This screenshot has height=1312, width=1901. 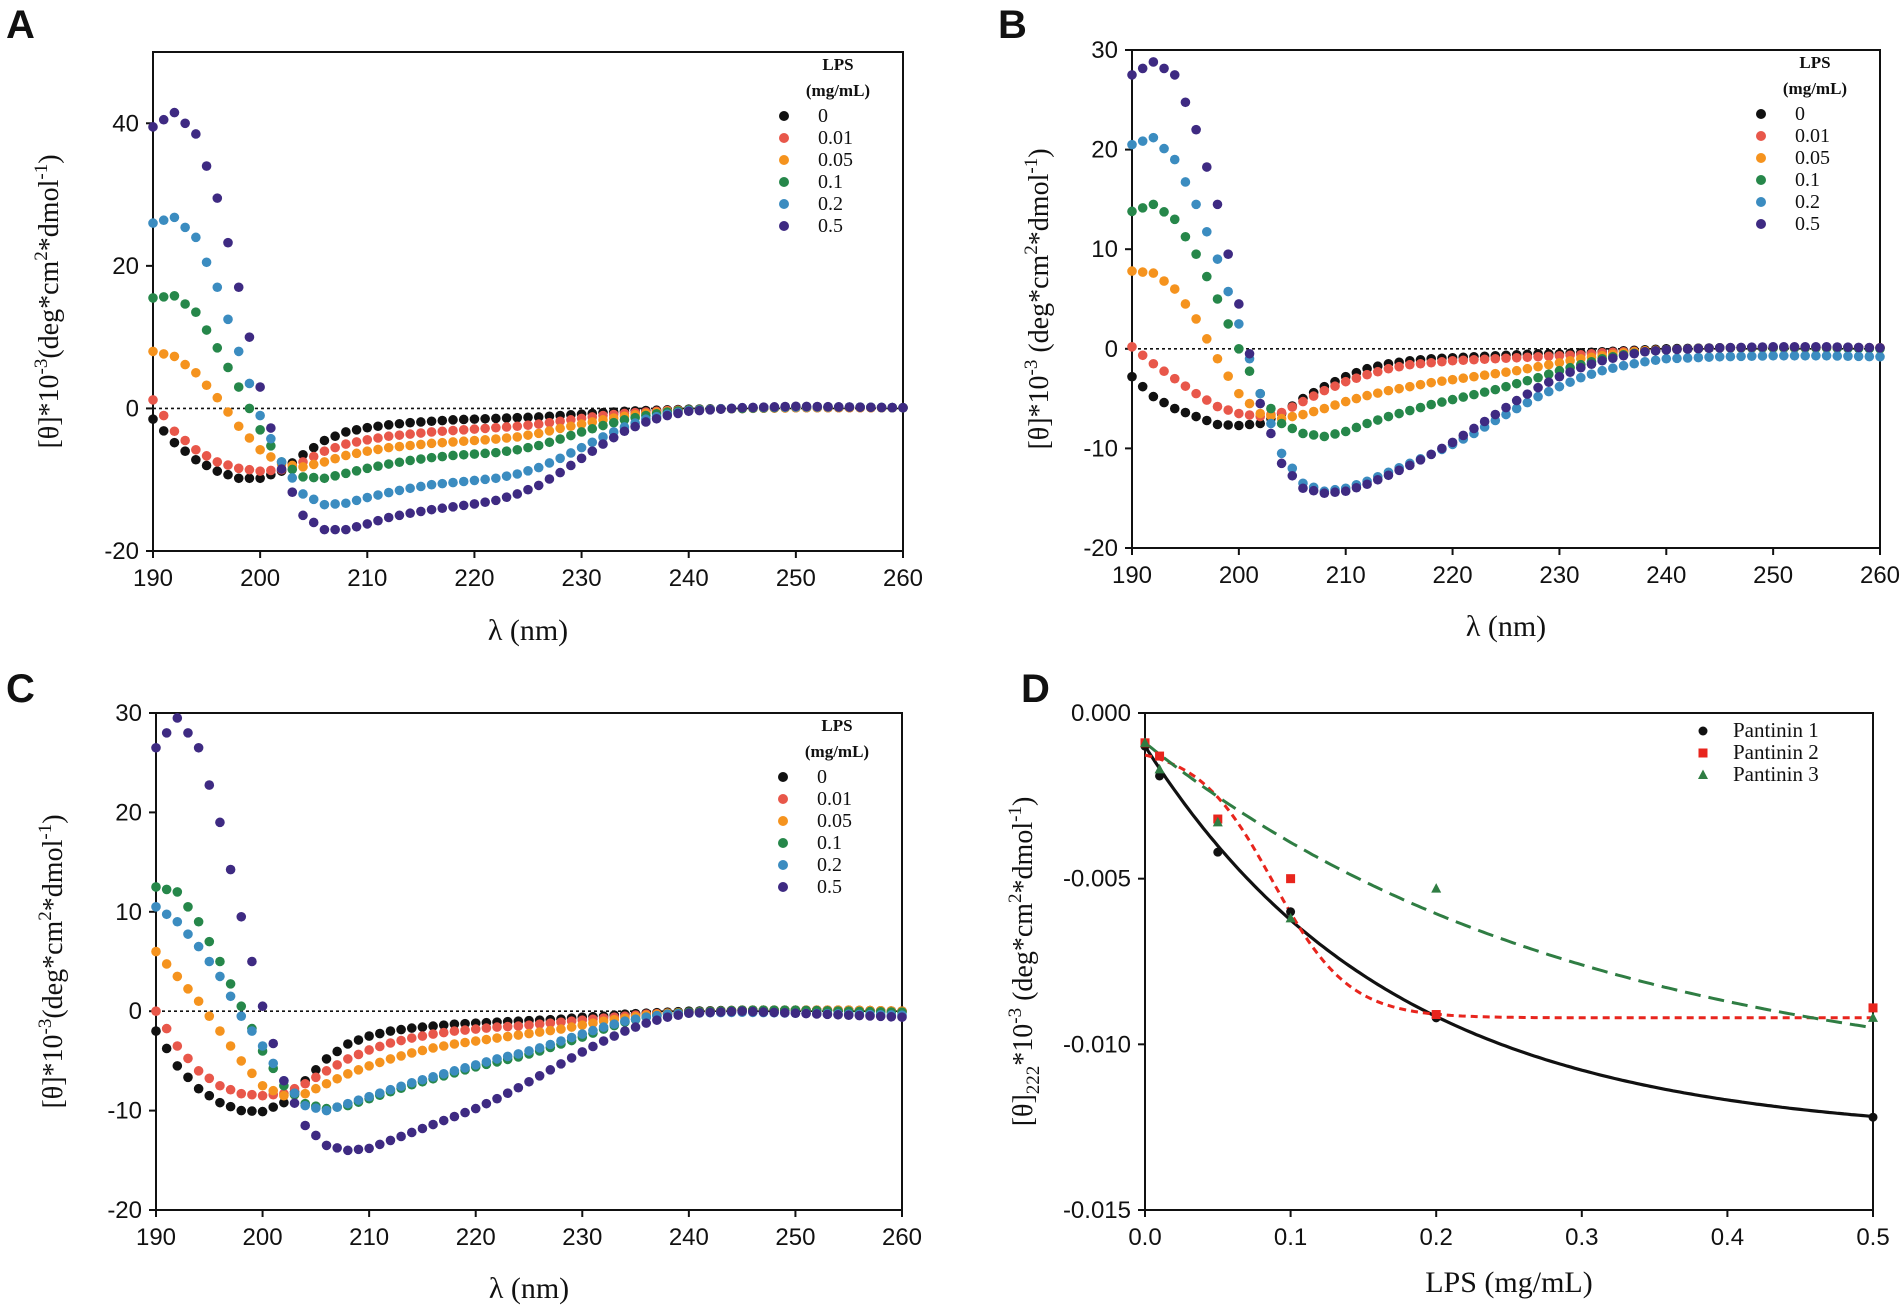 What do you see at coordinates (1508, 886) in the screenshot?
I see `fit-line` at bounding box center [1508, 886].